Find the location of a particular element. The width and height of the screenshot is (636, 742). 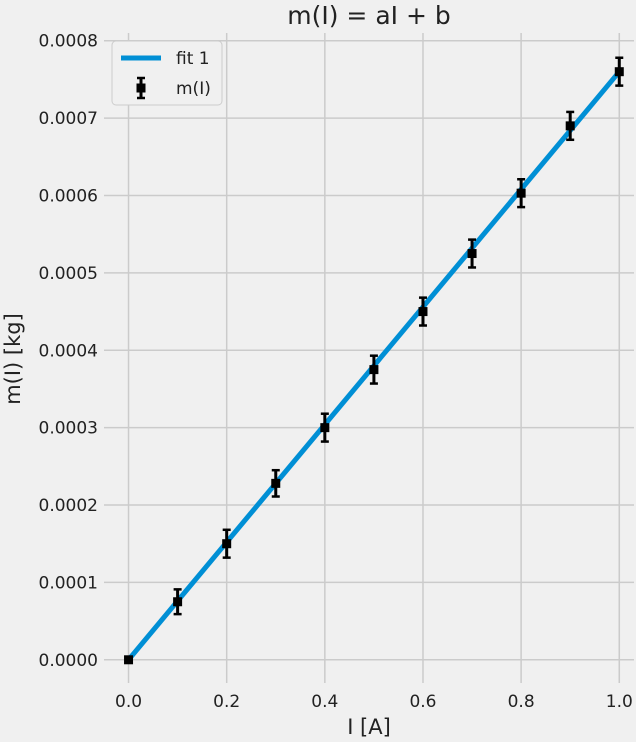

x-axis-label: I [A] is located at coordinates (369, 727).